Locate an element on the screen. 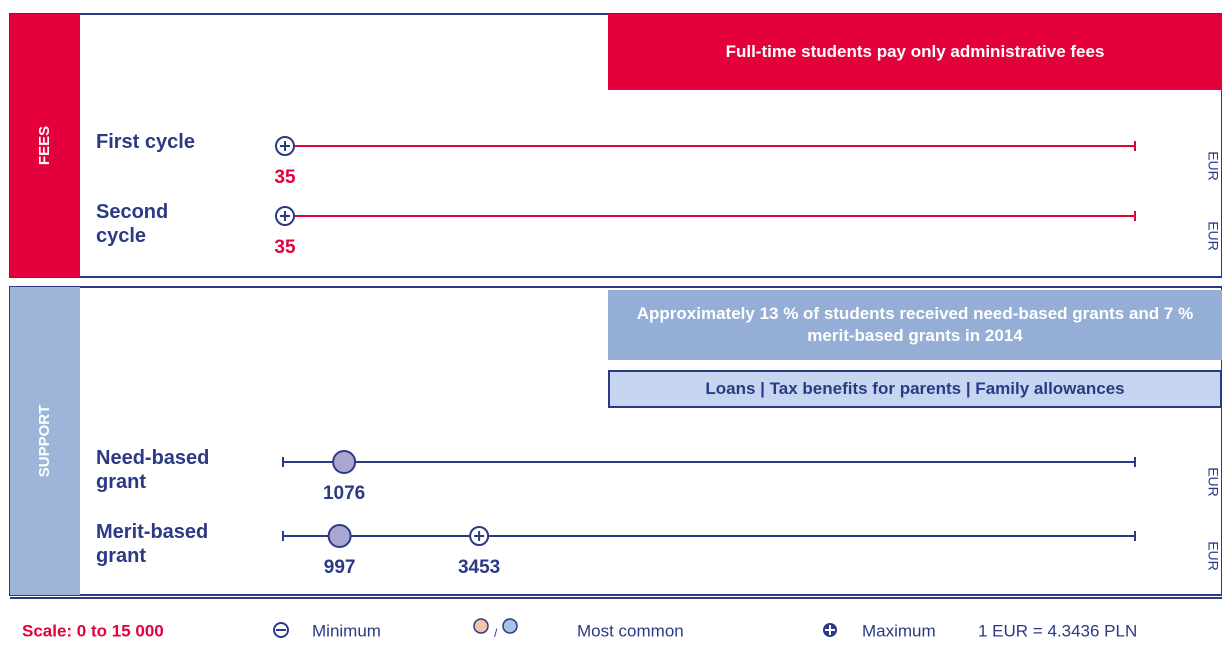 The image size is (1222, 646). row-label: Second cycle is located at coordinates (132, 224).